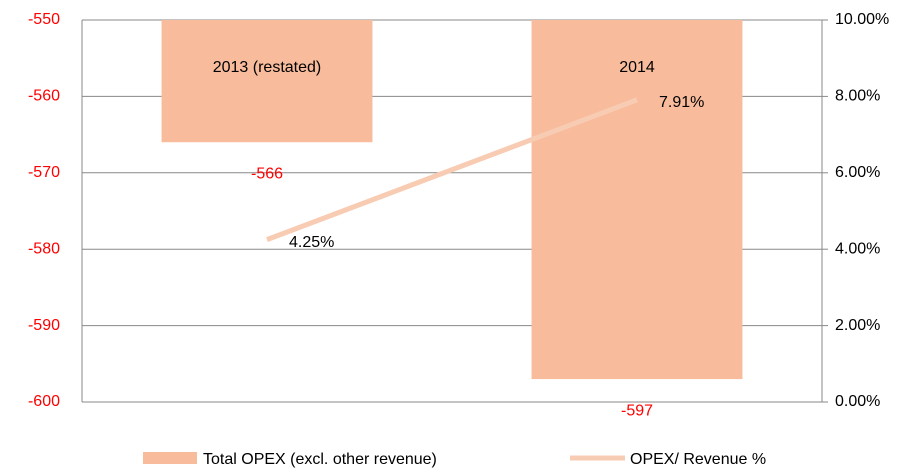  Describe the element at coordinates (857, 96) in the screenshot. I see `y2-tick-label: 8.00%` at that location.